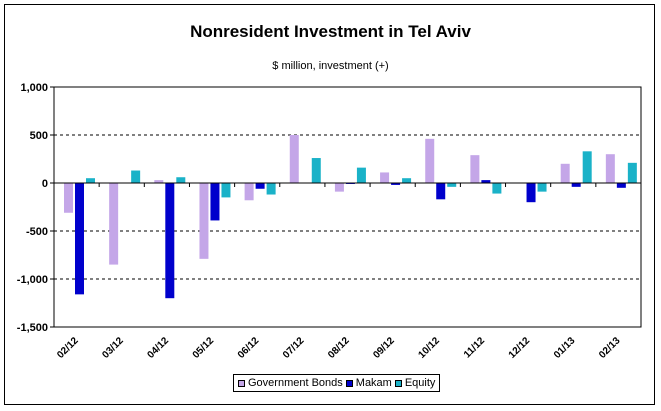 Image resolution: width=661 pixels, height=411 pixels. Describe the element at coordinates (34, 88) in the screenshot. I see `y-tick-label: 1,000` at that location.